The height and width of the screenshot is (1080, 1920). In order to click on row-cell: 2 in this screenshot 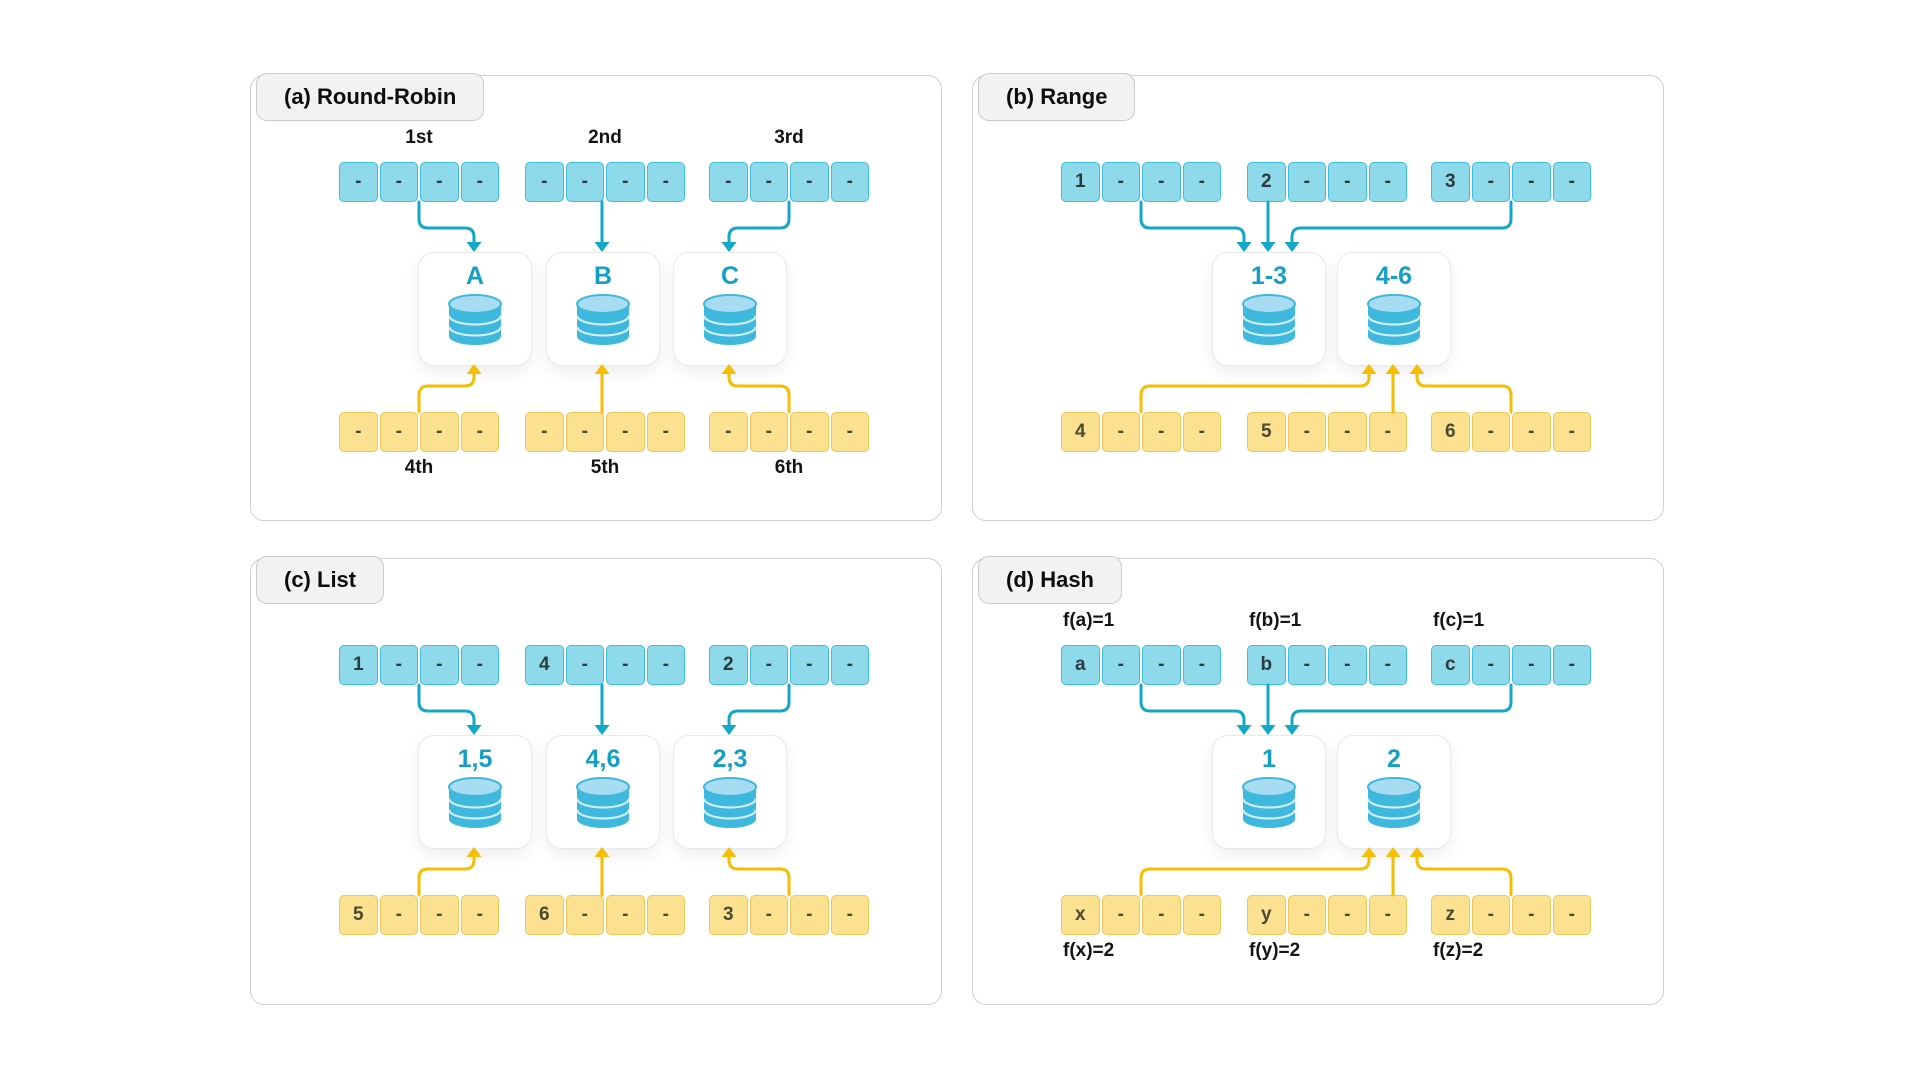, I will do `click(1266, 182)`.